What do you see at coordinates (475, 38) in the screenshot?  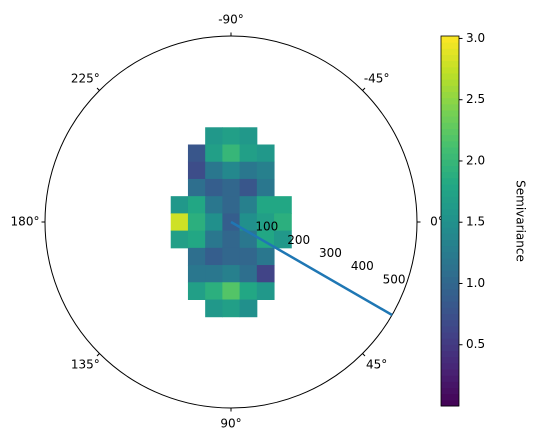 I see `colorbar-tick-label: 3.0` at bounding box center [475, 38].